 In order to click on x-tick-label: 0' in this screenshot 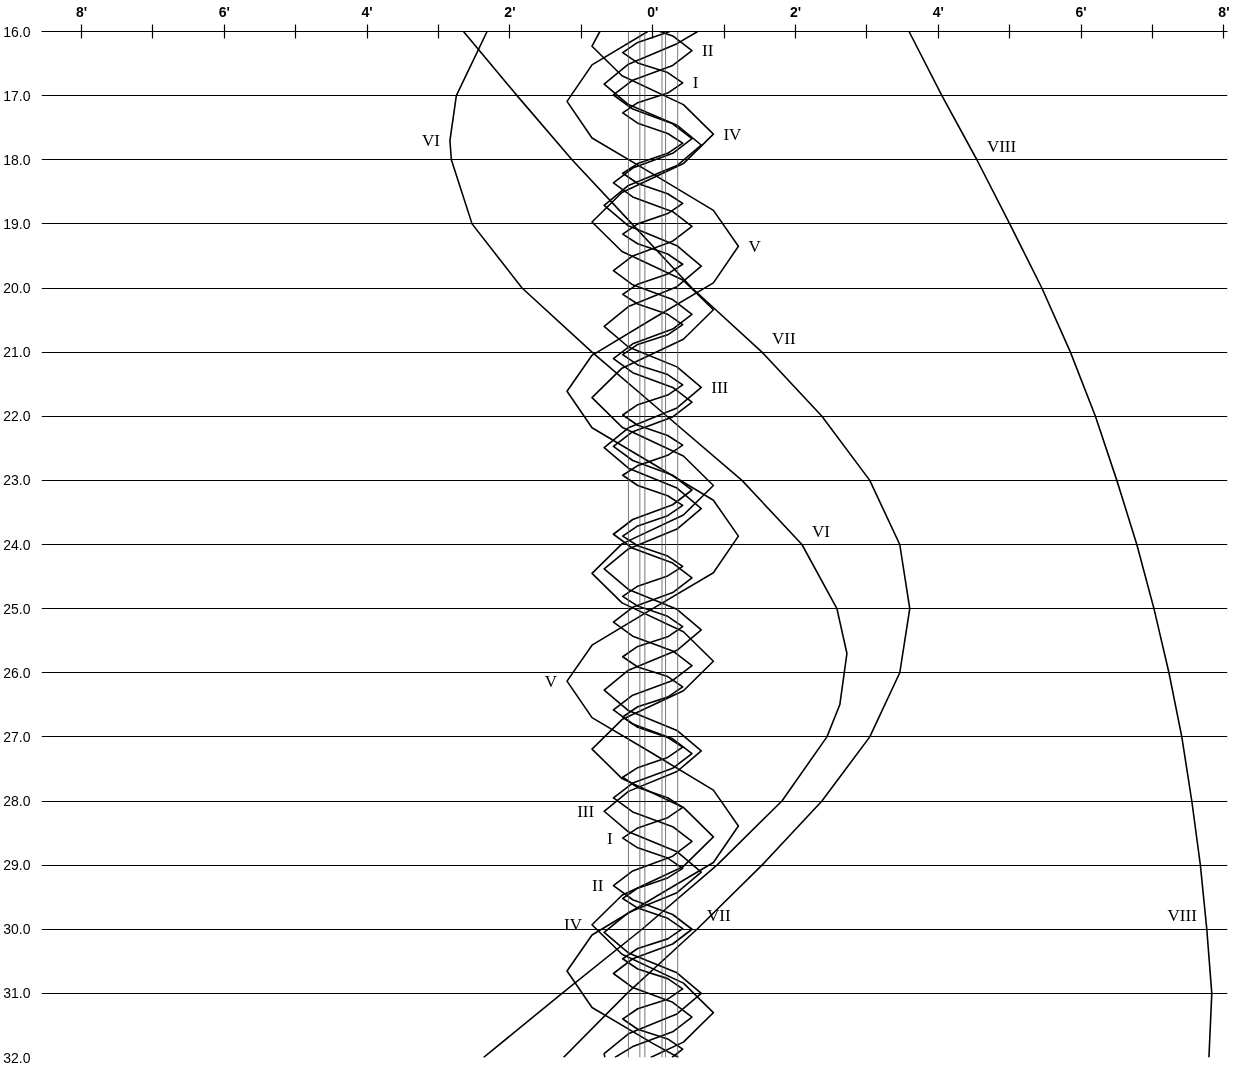, I will do `click(653, 11)`.